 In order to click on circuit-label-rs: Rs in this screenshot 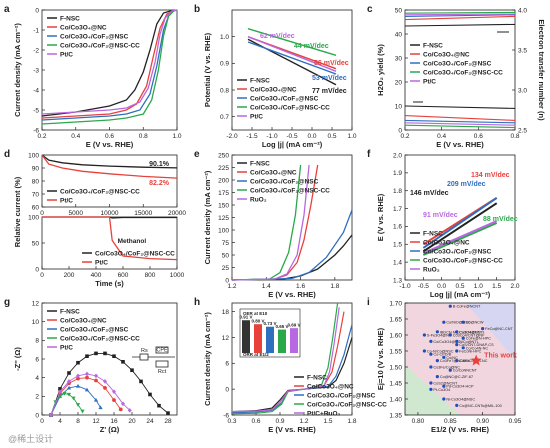, I will do `click(144, 351)`.